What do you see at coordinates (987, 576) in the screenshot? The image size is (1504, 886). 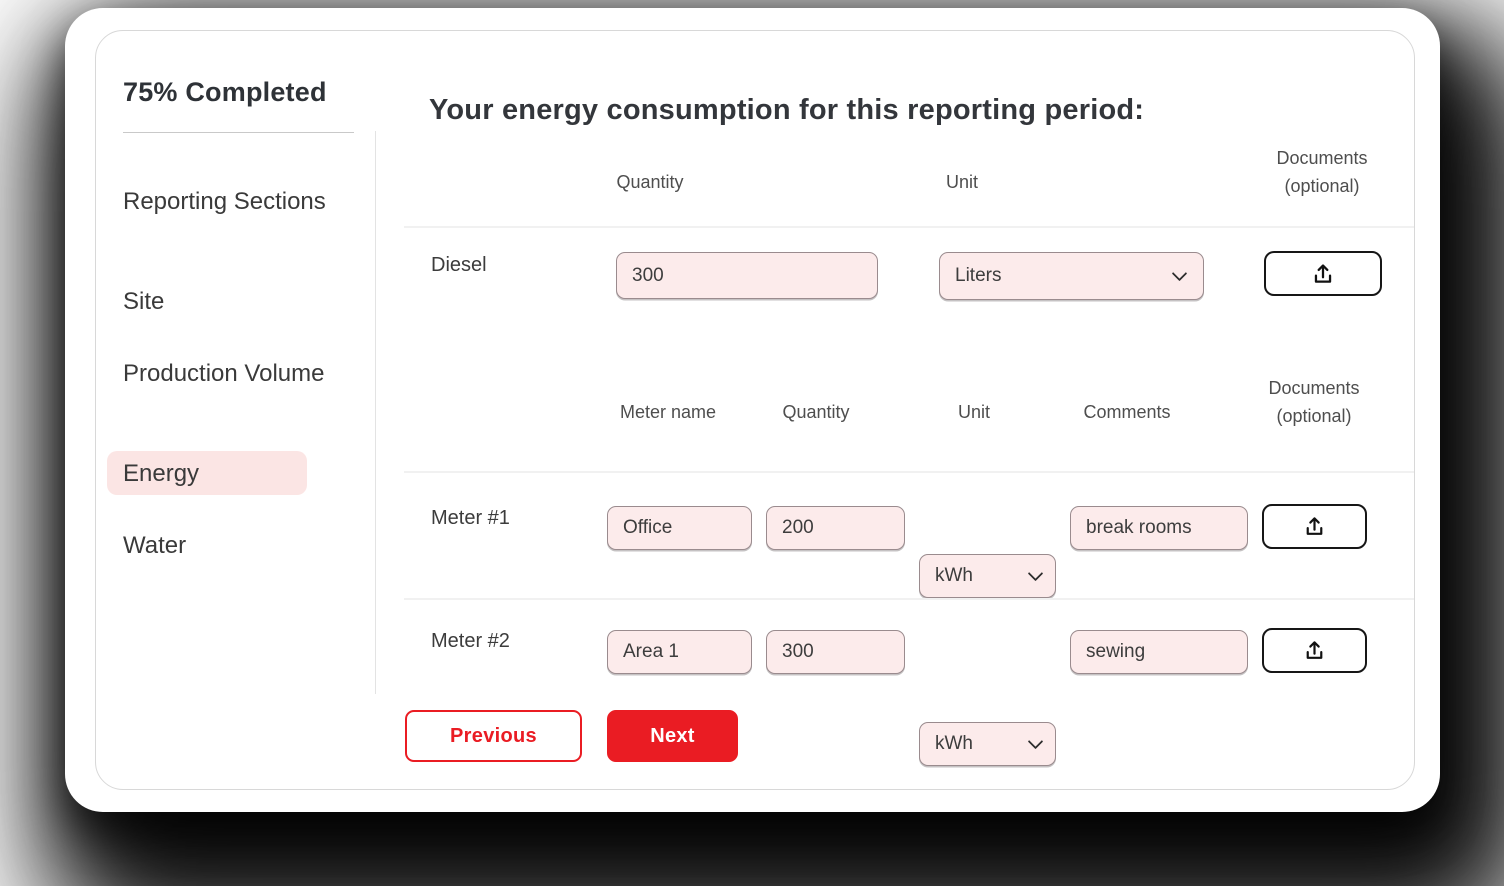 I see `meter1-unit-select: kWh` at bounding box center [987, 576].